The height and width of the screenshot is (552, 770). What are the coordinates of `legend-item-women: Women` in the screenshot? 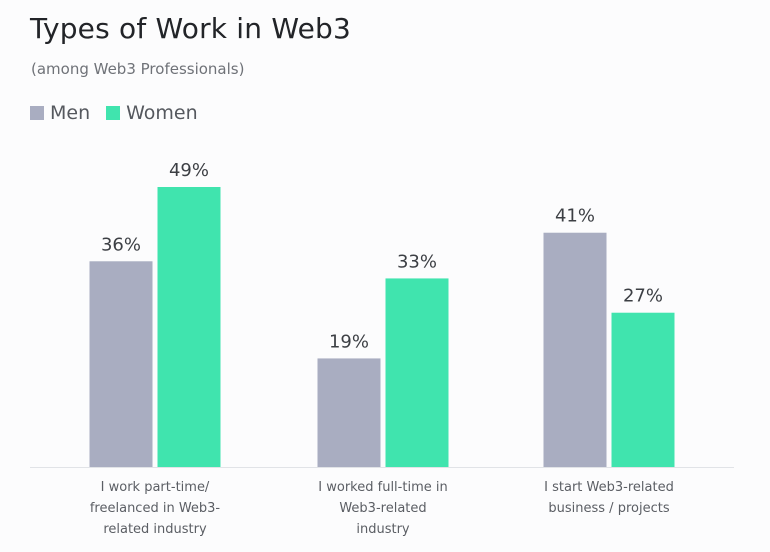 It's located at (152, 113).